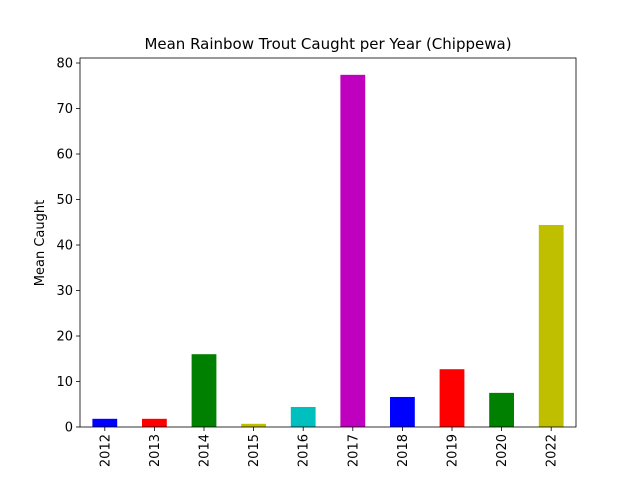  Describe the element at coordinates (502, 450) in the screenshot. I see `x-tick-label: 2020` at that location.